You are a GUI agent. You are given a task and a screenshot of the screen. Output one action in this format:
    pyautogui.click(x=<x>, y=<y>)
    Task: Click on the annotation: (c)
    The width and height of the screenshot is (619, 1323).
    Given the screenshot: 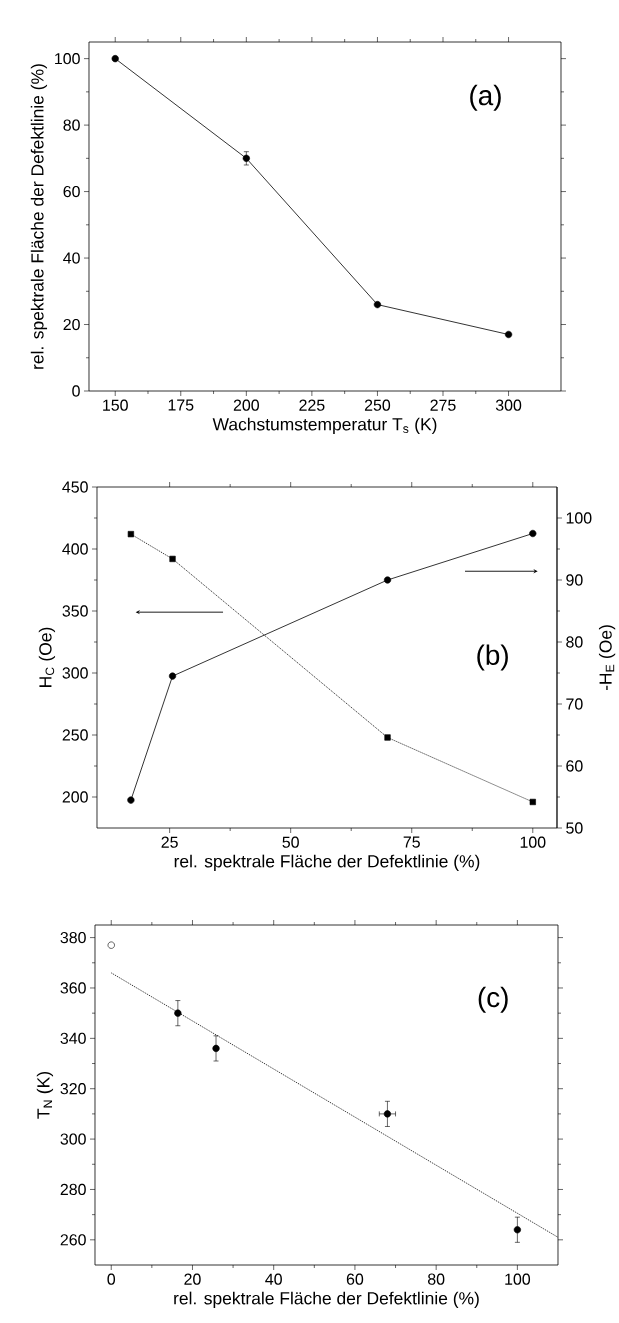 What is the action you would take?
    pyautogui.click(x=493, y=999)
    